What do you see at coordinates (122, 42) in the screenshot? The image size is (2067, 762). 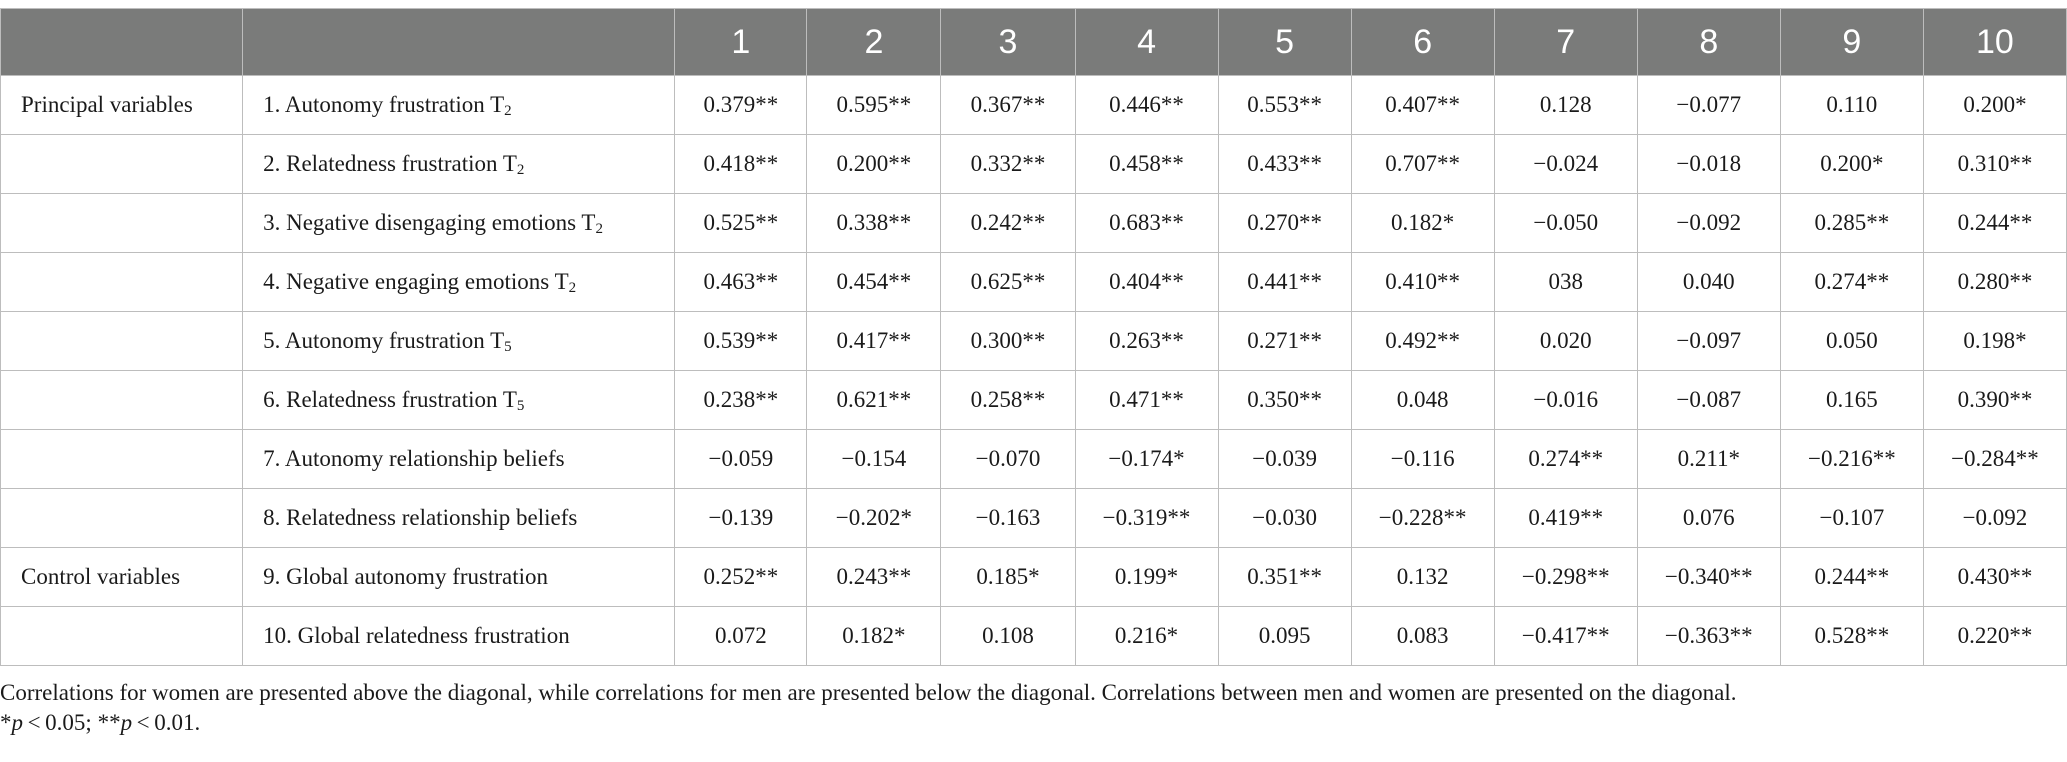 I see `header-blank-cell` at bounding box center [122, 42].